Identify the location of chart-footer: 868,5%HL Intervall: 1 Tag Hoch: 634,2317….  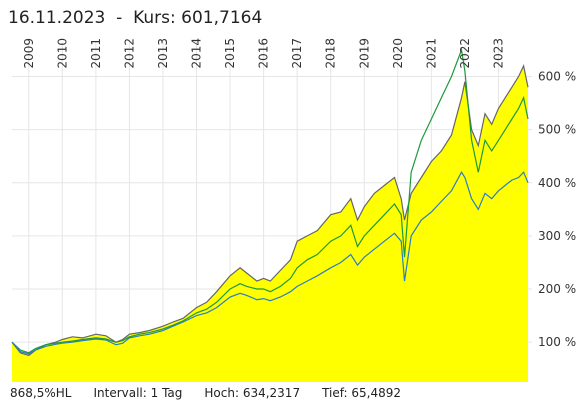
(205, 393).